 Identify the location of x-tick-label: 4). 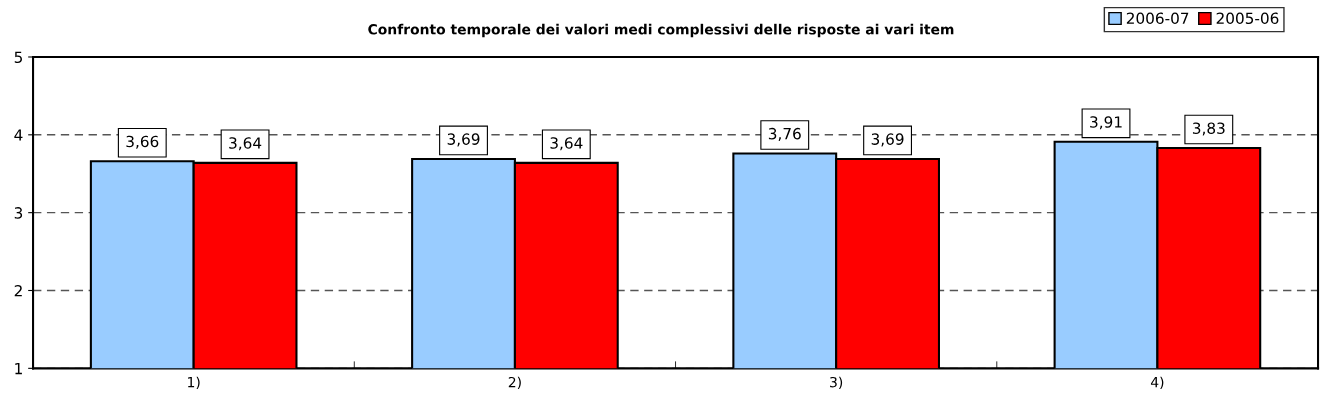
(1157, 383).